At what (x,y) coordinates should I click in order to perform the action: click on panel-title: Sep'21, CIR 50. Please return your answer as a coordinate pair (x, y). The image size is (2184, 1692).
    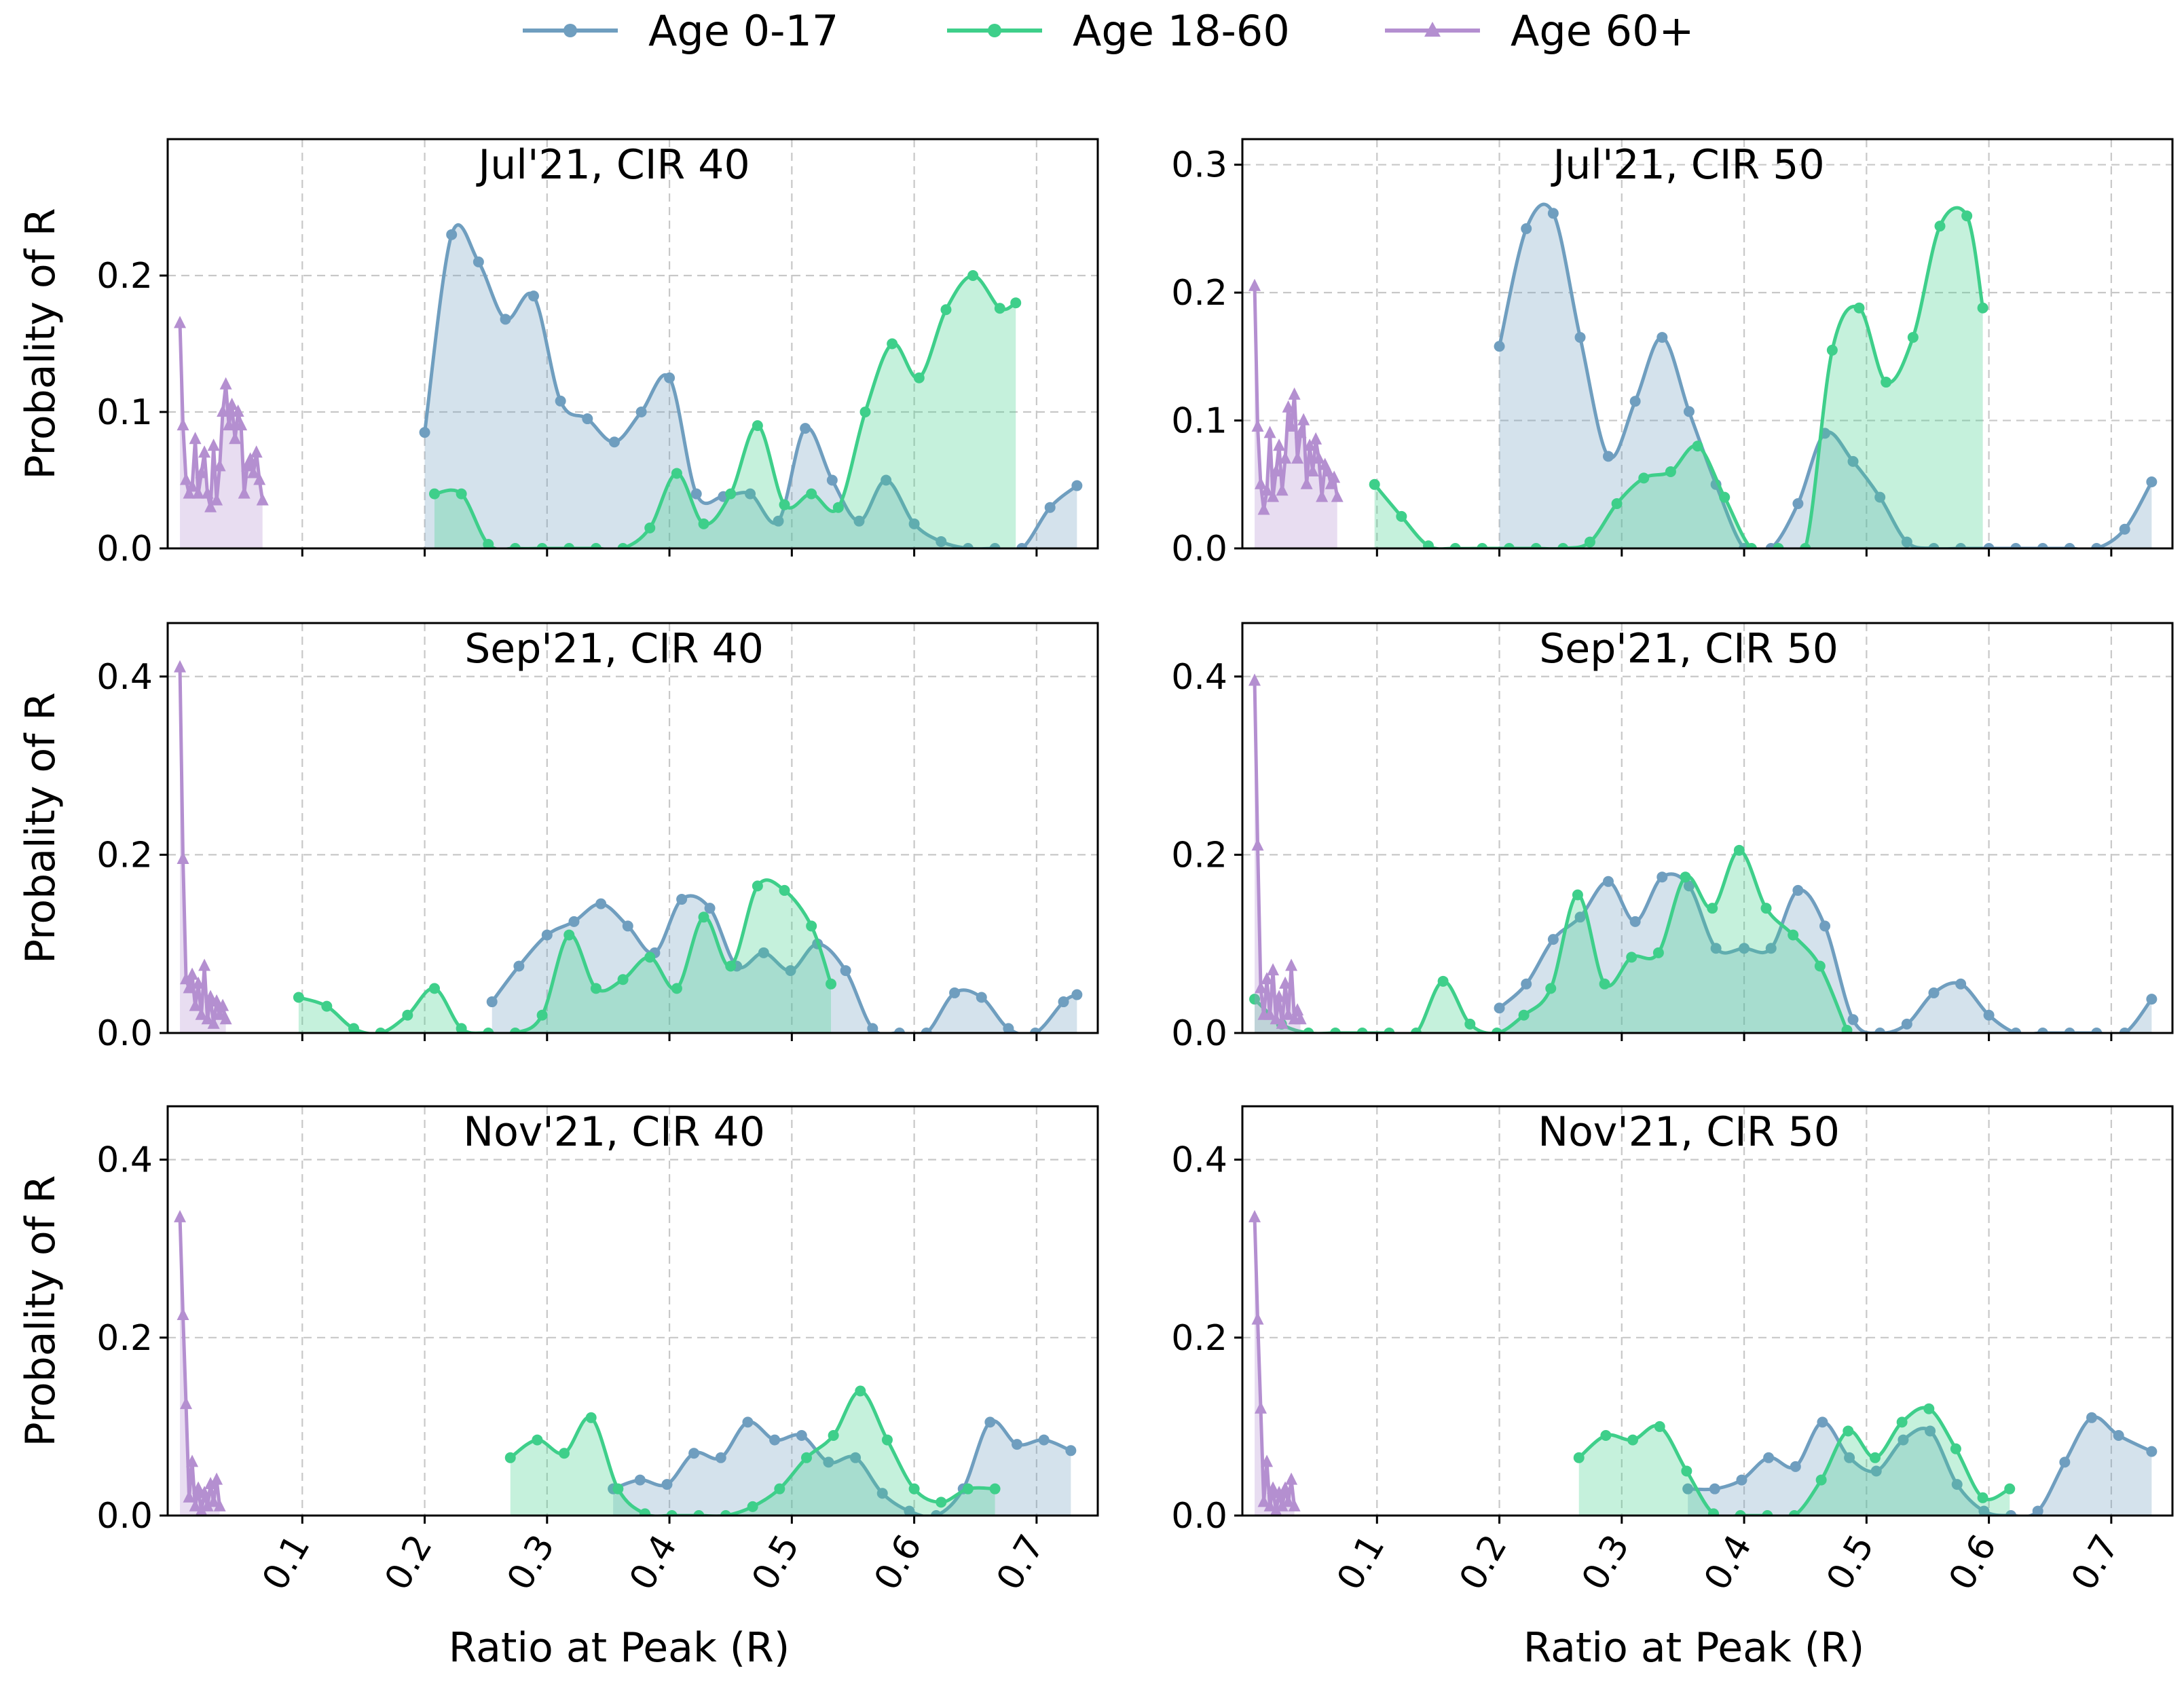
    Looking at the image, I should click on (1689, 649).